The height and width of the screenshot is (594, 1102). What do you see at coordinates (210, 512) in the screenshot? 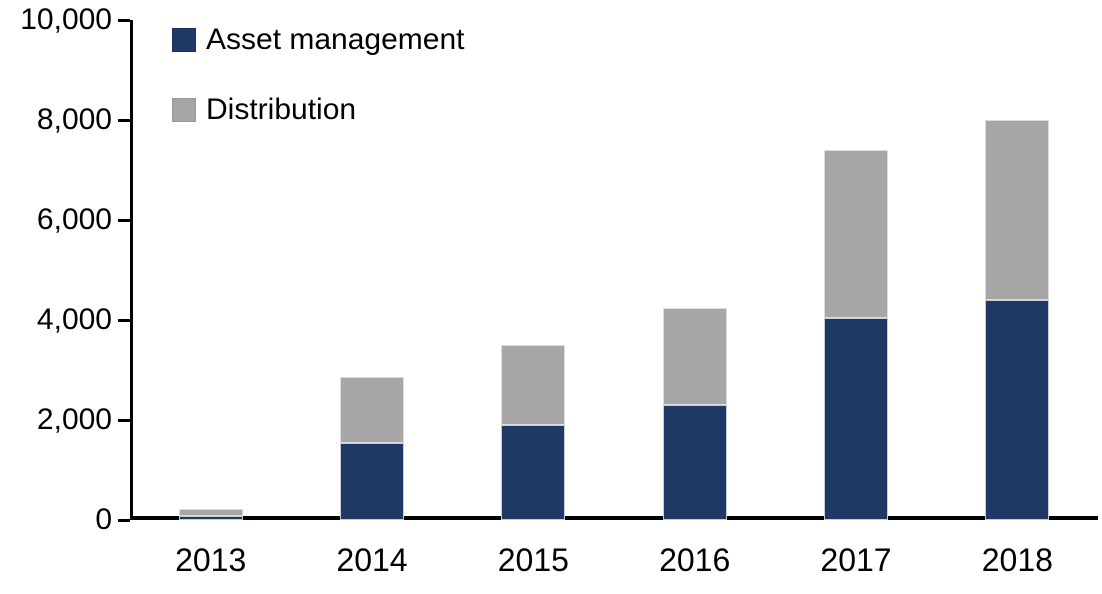
I see `bar-segment-distribution-2013` at bounding box center [210, 512].